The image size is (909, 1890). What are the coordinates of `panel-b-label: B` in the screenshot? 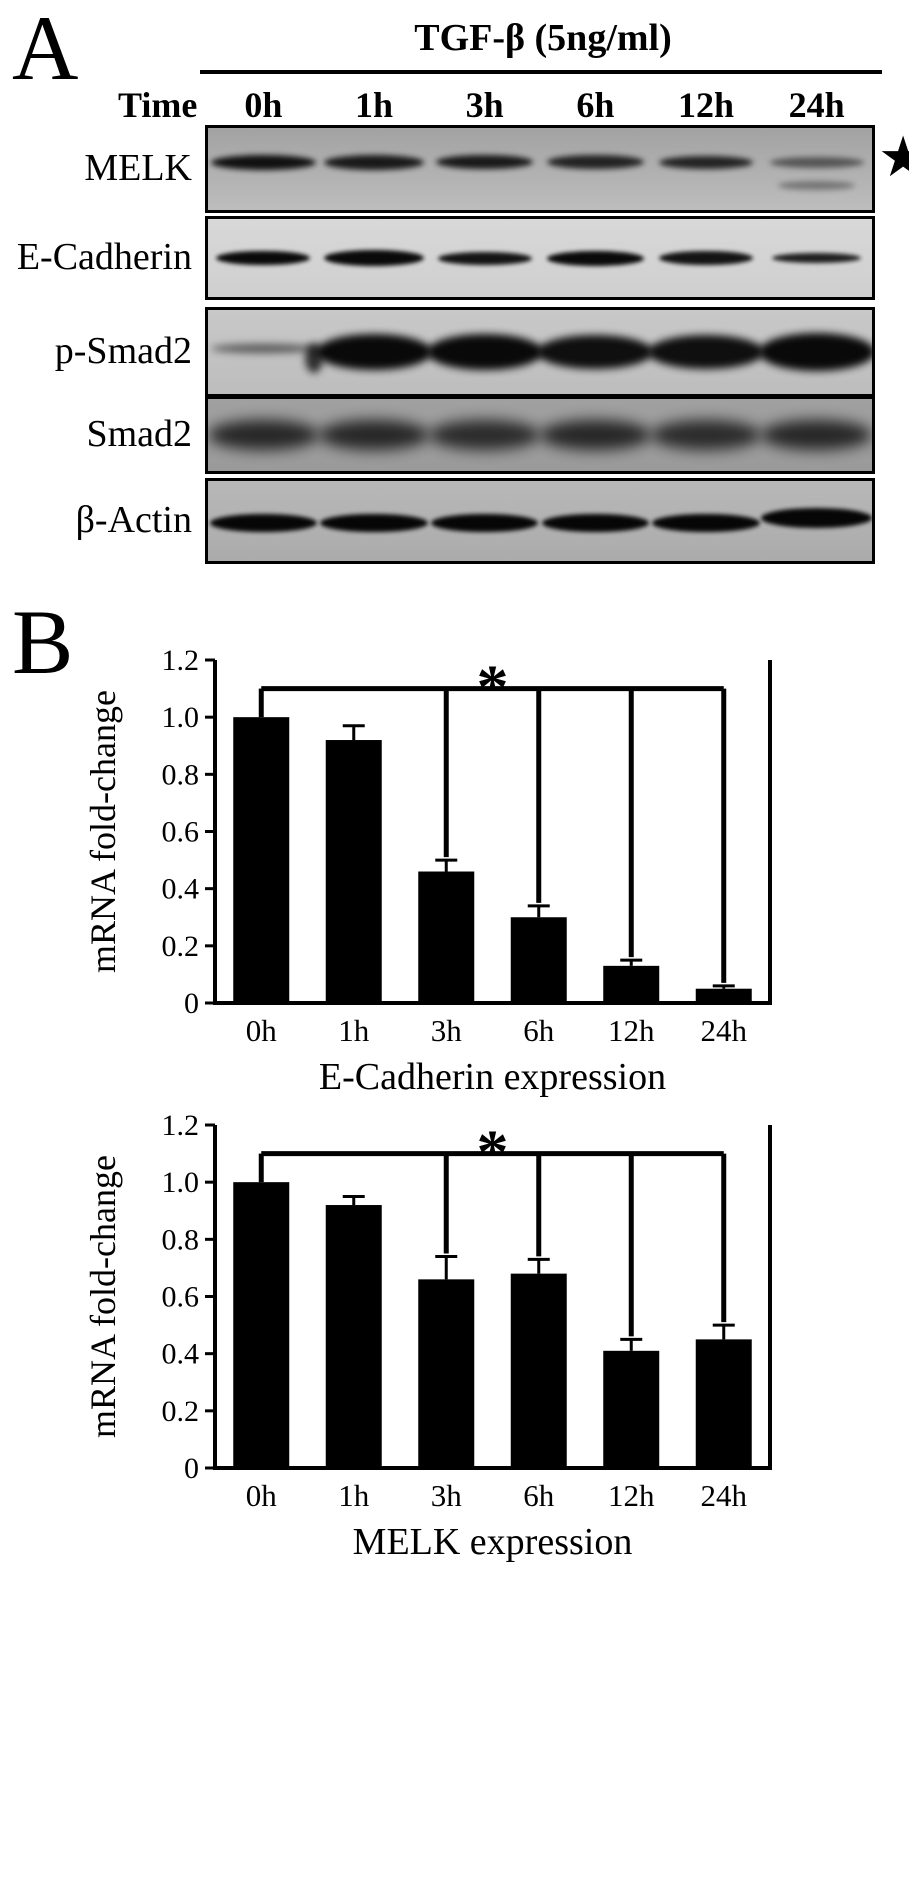 It's located at (43, 642).